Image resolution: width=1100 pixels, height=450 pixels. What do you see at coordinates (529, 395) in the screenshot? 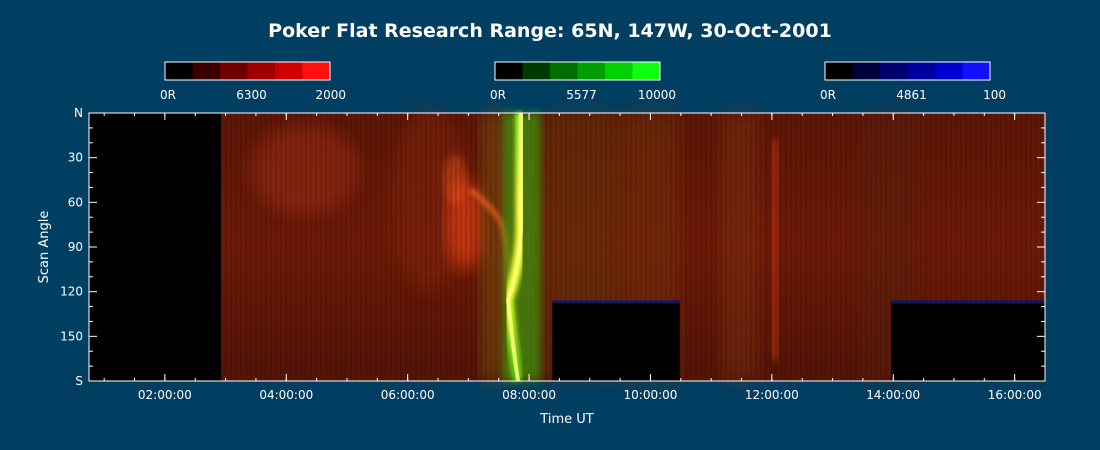
I see `x-tick-label: 08:00:00` at bounding box center [529, 395].